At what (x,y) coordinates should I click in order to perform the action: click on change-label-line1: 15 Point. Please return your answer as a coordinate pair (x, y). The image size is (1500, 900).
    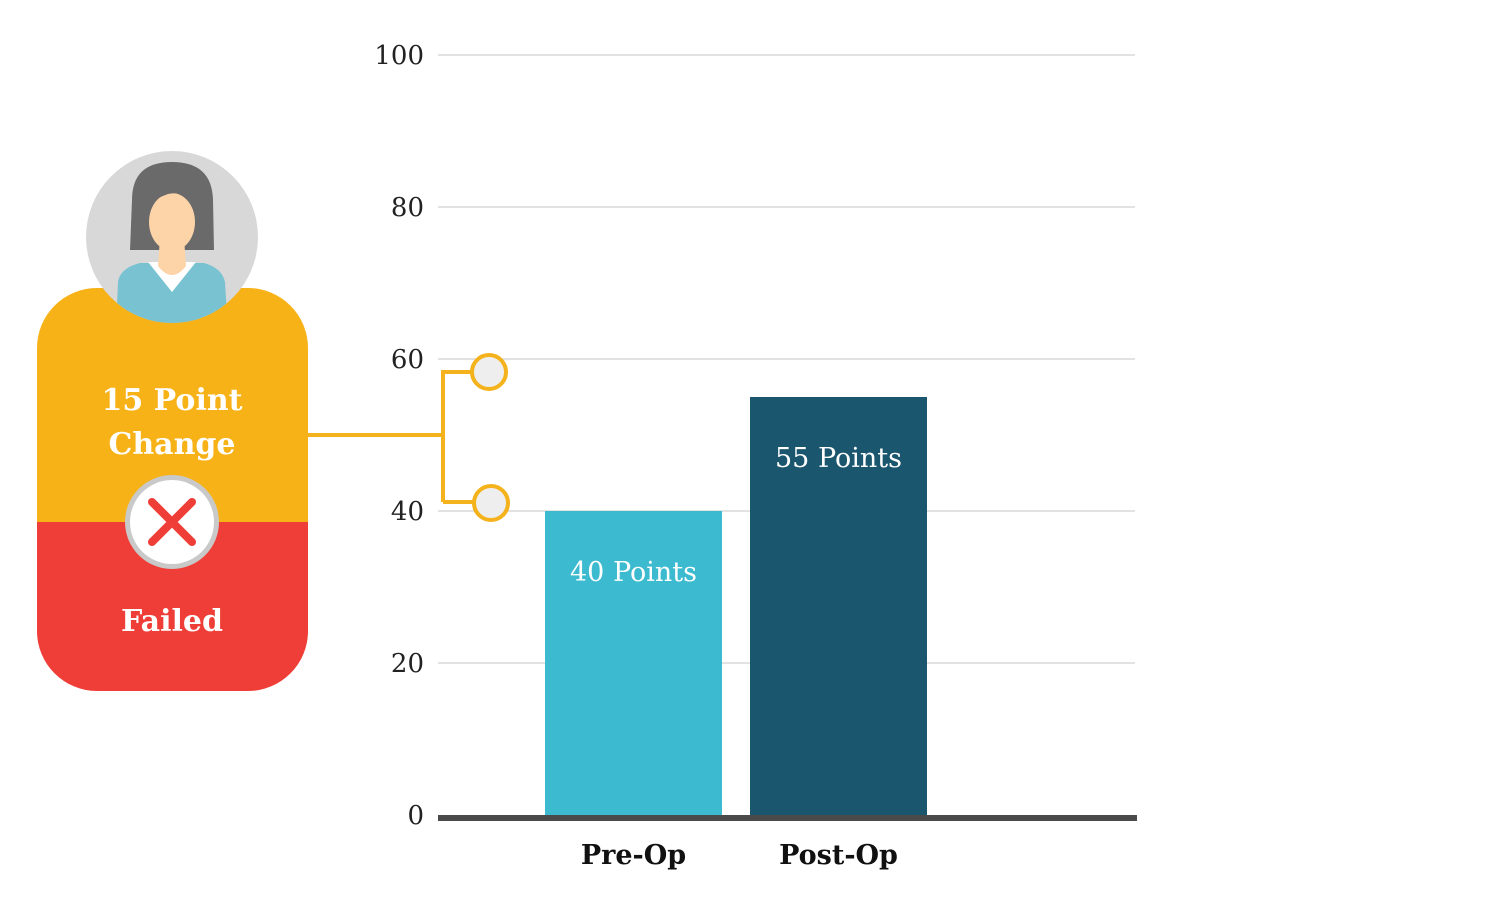
    Looking at the image, I should click on (171, 400).